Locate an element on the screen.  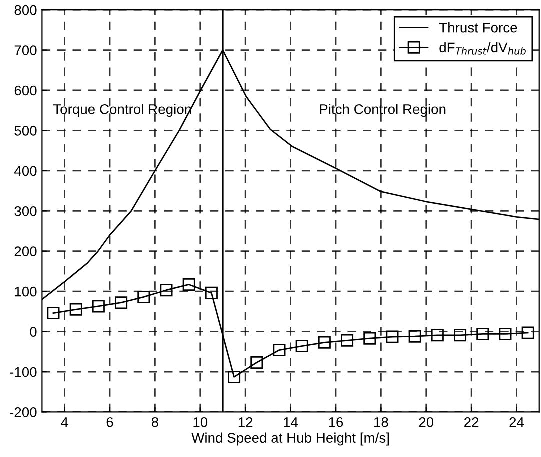
y-tick-label: 600 is located at coordinates (25, 91).